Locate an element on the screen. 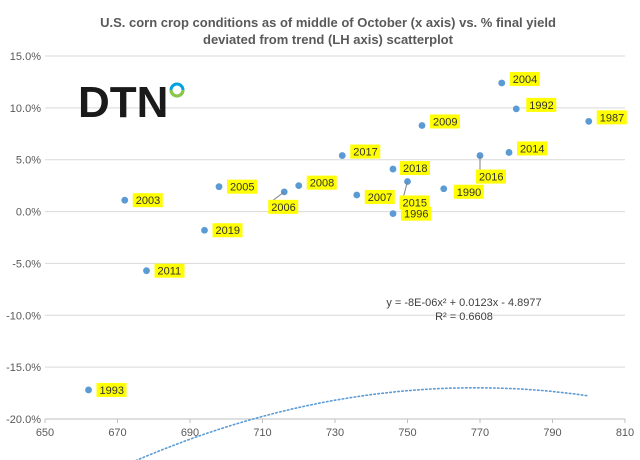  data-label-1992: 1992 is located at coordinates (541, 106).